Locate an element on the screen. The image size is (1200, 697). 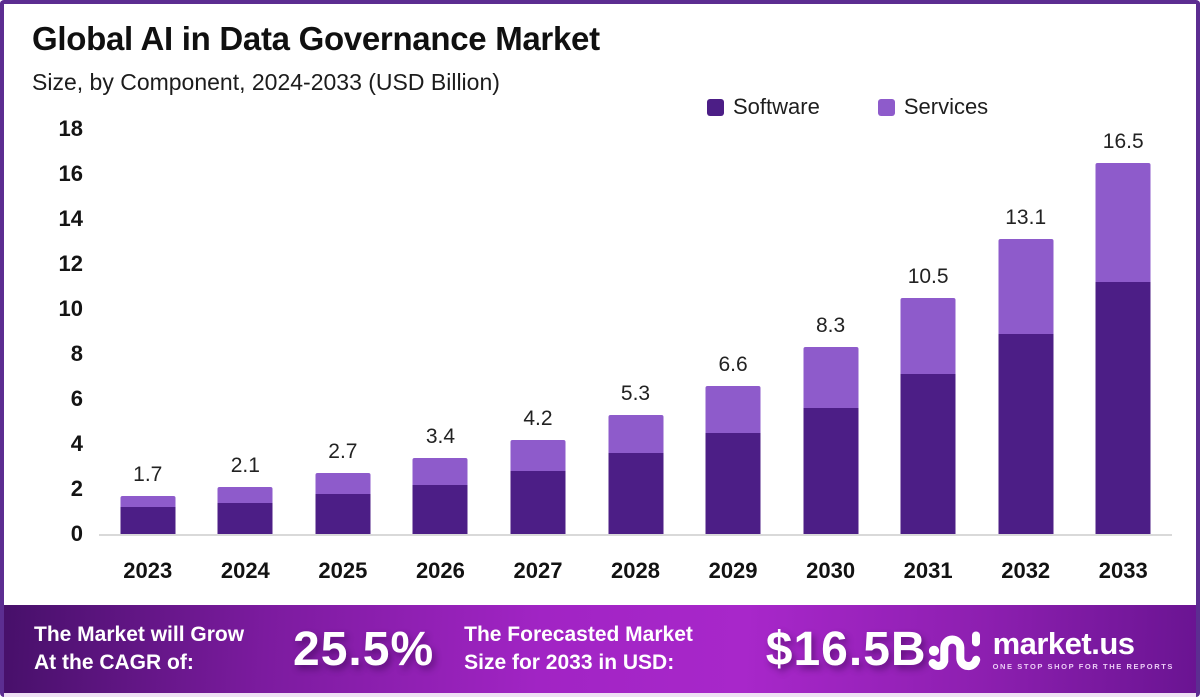
bar-column-2023: 1.7 2023 is located at coordinates (148, 357).